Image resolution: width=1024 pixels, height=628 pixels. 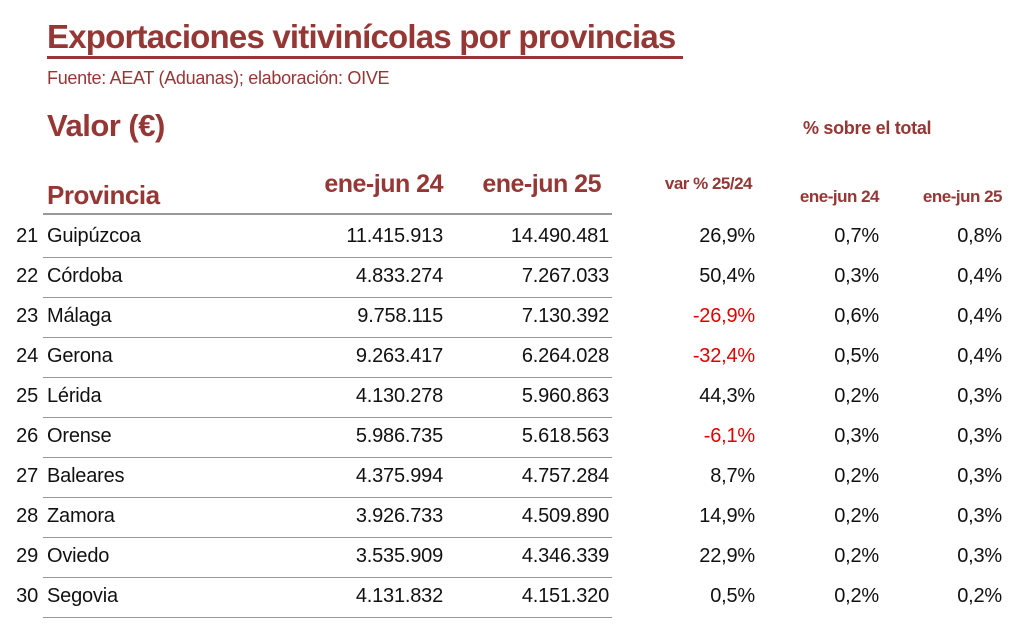 I want to click on province-cell: Guipúzcoa, so click(x=94, y=236).